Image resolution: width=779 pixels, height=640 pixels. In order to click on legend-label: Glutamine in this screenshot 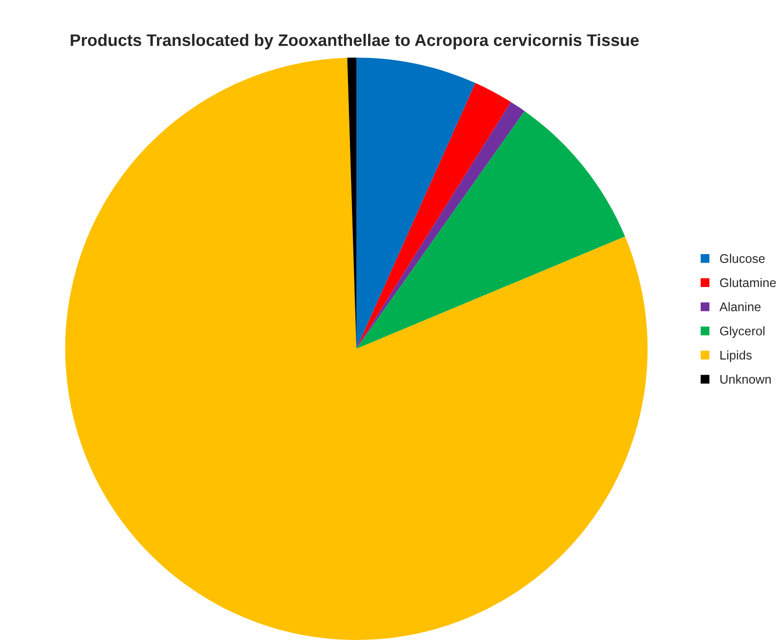, I will do `click(748, 283)`.